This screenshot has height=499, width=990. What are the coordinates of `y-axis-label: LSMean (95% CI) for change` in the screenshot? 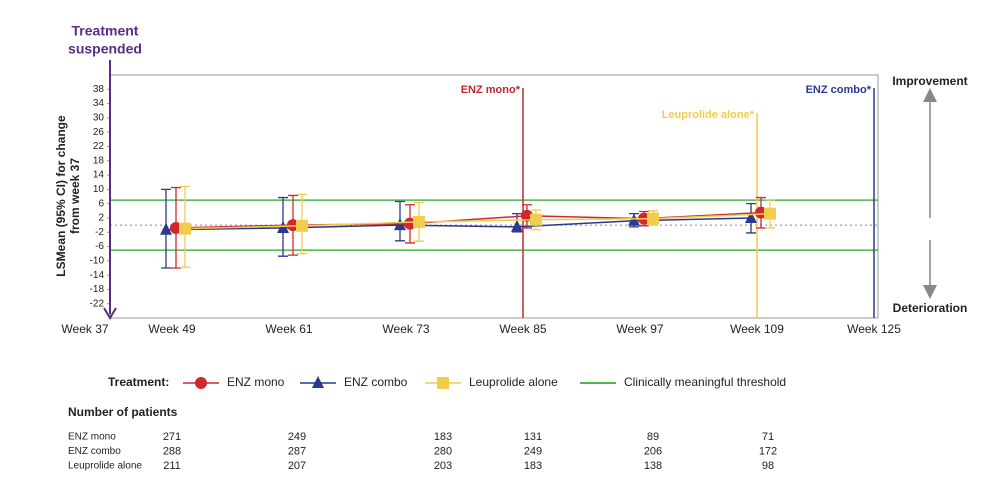 It's located at (61, 196).